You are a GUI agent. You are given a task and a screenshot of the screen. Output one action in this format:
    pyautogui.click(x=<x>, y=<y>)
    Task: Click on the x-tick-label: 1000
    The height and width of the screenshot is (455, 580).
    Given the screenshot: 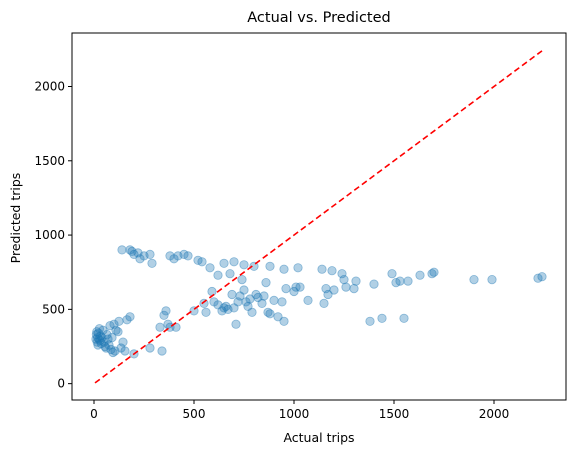 What is the action you would take?
    pyautogui.click(x=294, y=414)
    